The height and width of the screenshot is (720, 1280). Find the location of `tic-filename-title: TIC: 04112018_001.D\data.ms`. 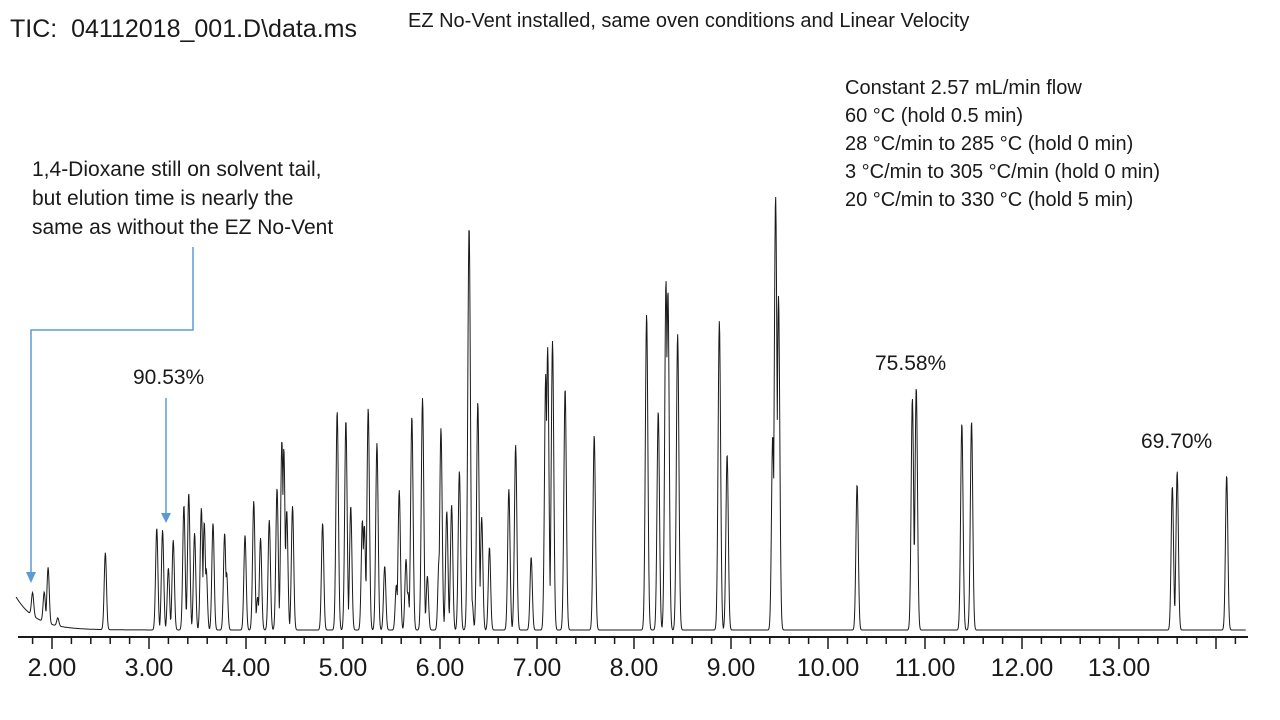

tic-filename-title: TIC: 04112018_001.D\data.ms is located at coordinates (183, 29).